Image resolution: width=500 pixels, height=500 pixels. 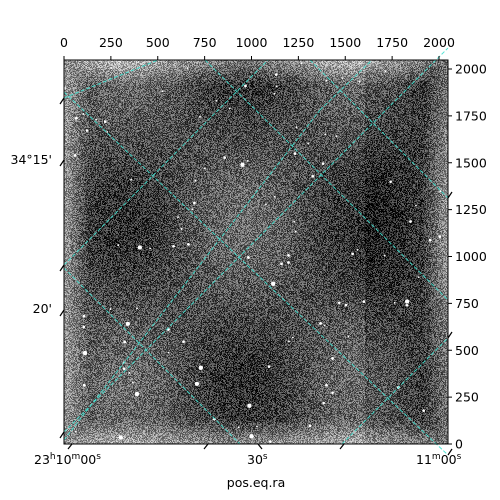 I want to click on ra-tick-label: 30s, so click(x=257, y=459).